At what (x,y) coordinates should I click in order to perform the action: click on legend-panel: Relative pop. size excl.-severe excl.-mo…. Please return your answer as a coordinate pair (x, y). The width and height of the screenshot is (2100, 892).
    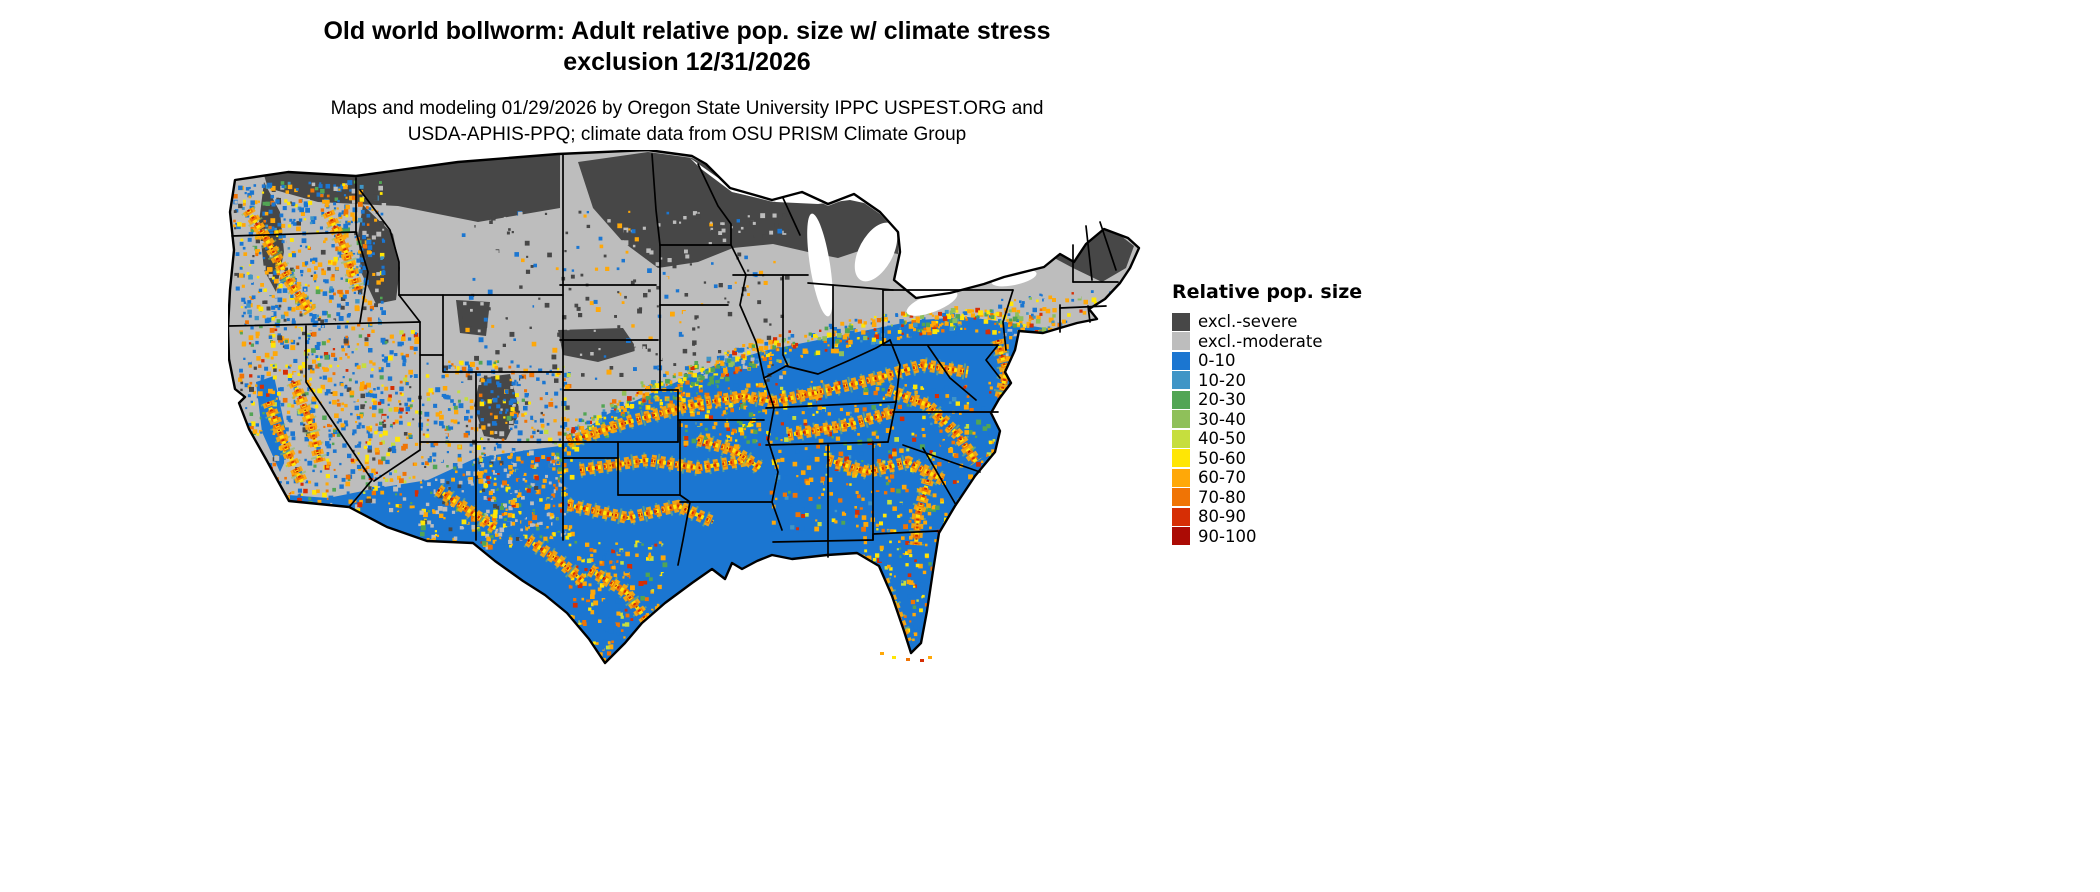
    Looking at the image, I should click on (1267, 413).